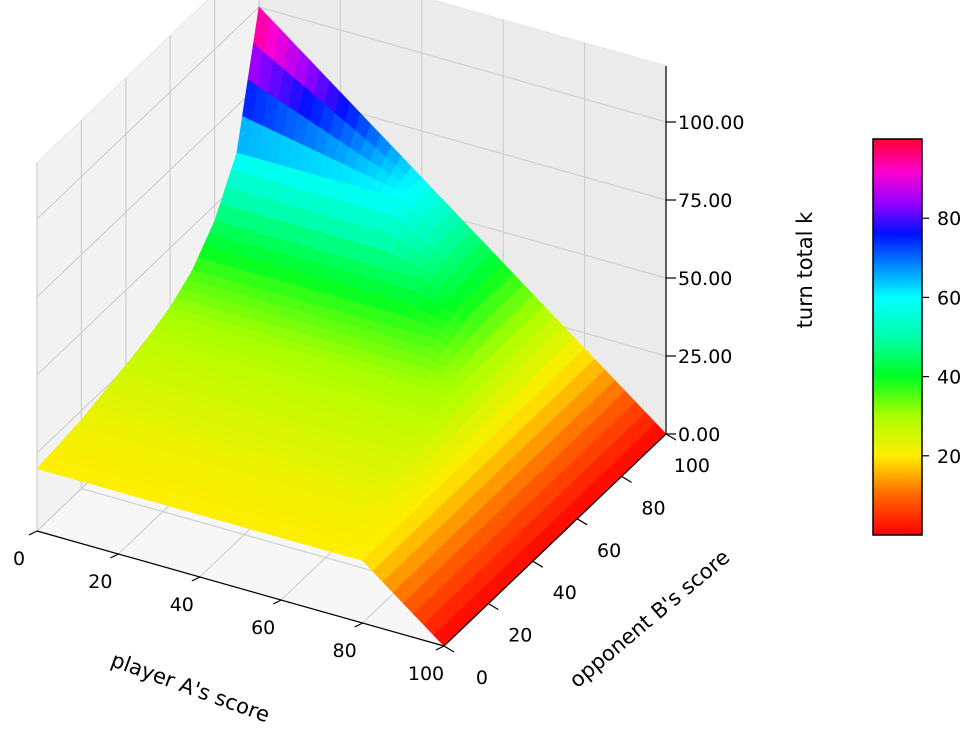  I want to click on y-tick-label: 0, so click(482, 678).